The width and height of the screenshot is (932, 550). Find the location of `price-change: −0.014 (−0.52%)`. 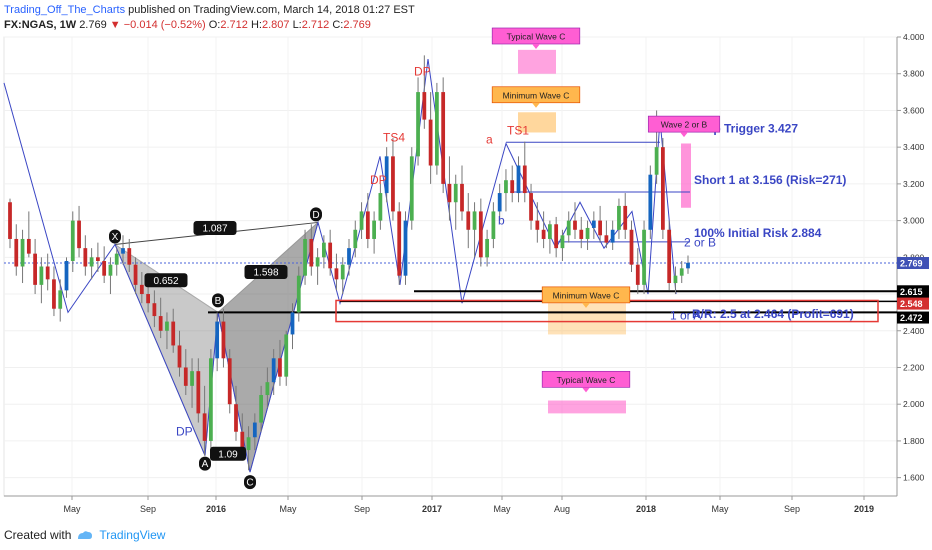

price-change: −0.014 (−0.52%) is located at coordinates (164, 25).